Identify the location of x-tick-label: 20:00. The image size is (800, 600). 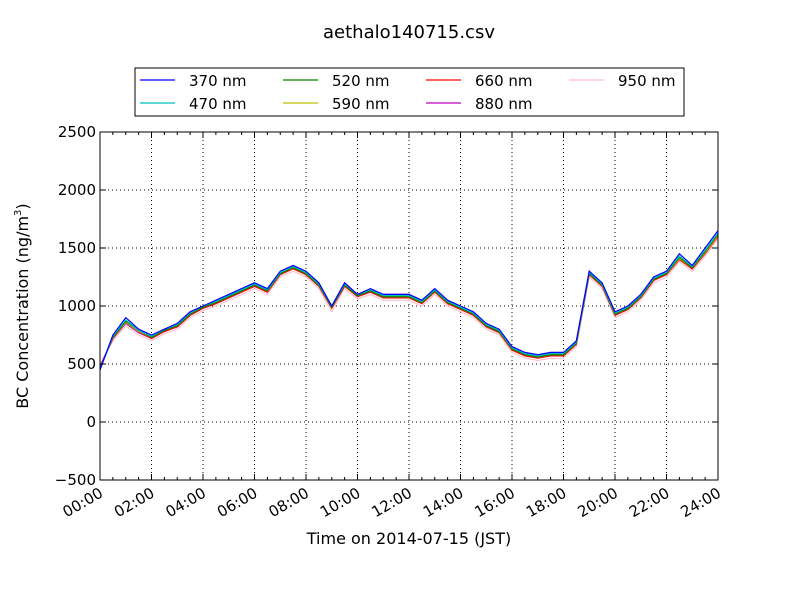
(598, 502).